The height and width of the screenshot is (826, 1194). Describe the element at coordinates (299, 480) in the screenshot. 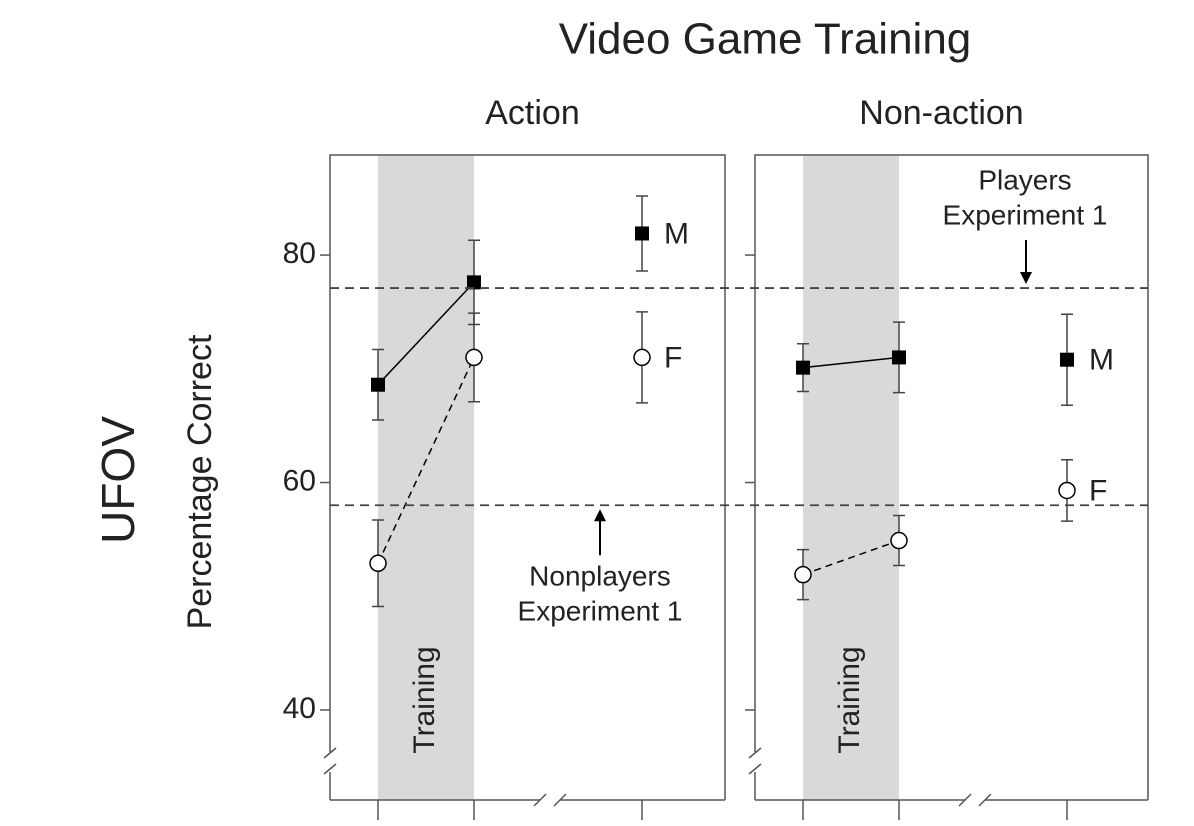

I see `y-tick-label: 60` at that location.